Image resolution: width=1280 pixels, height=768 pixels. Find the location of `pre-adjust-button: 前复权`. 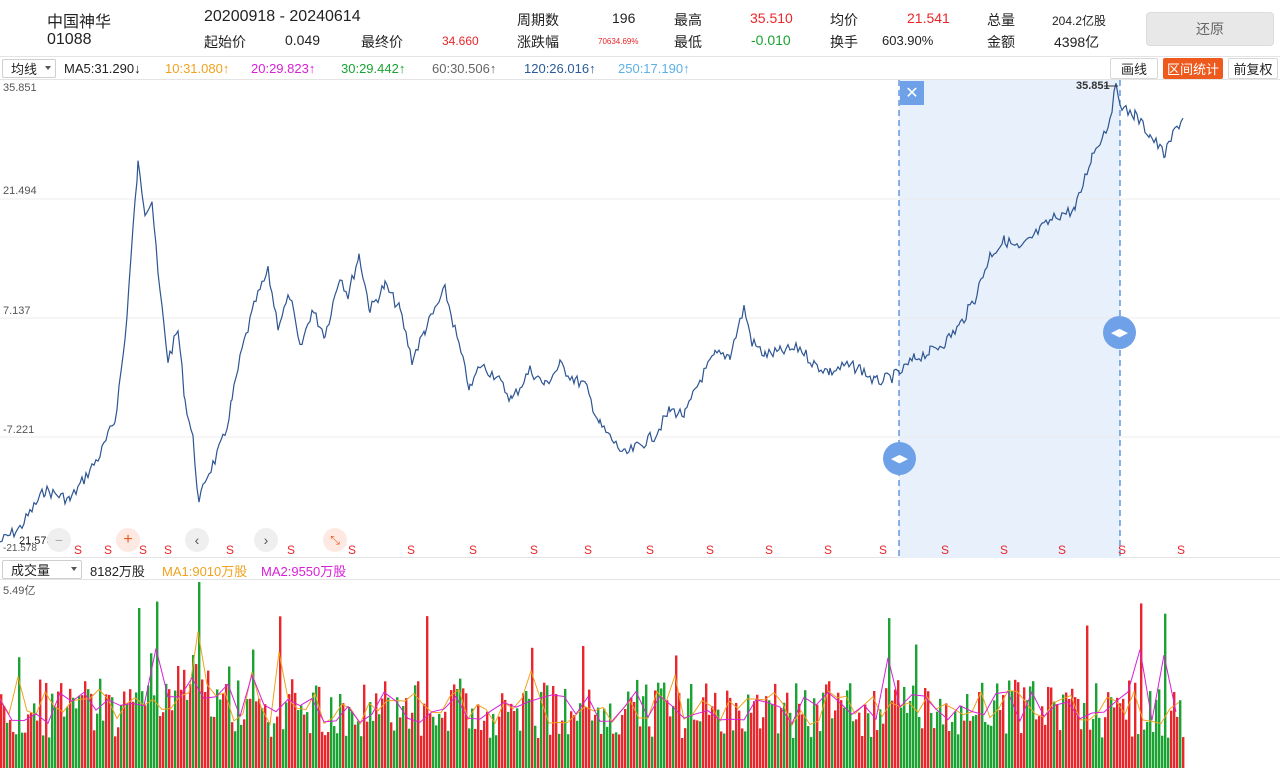

pre-adjust-button: 前复权 is located at coordinates (1253, 68).